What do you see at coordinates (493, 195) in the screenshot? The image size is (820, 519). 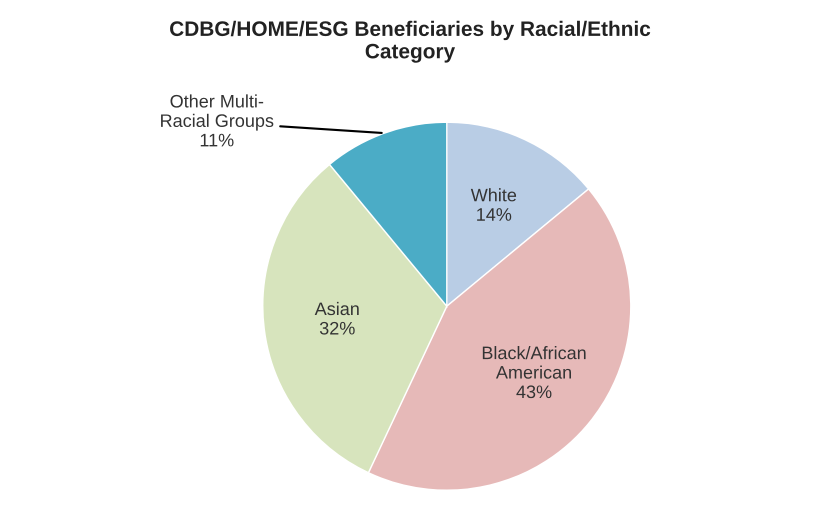 I see `slice-label: White` at bounding box center [493, 195].